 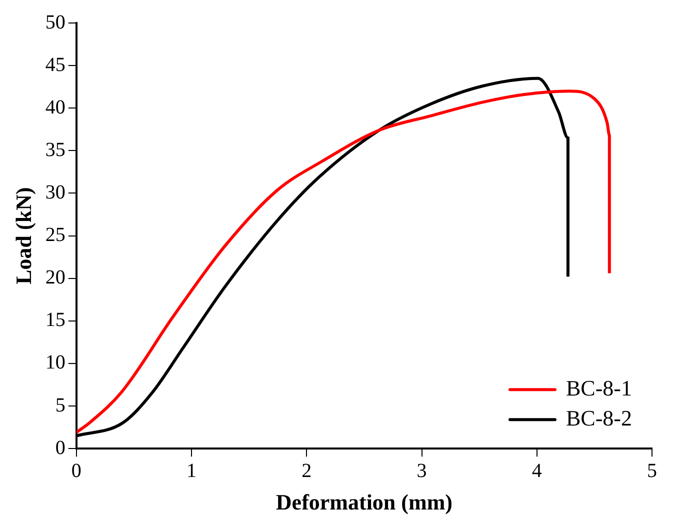 What do you see at coordinates (364, 501) in the screenshot?
I see `x-axis-title: Deformation (mm)` at bounding box center [364, 501].